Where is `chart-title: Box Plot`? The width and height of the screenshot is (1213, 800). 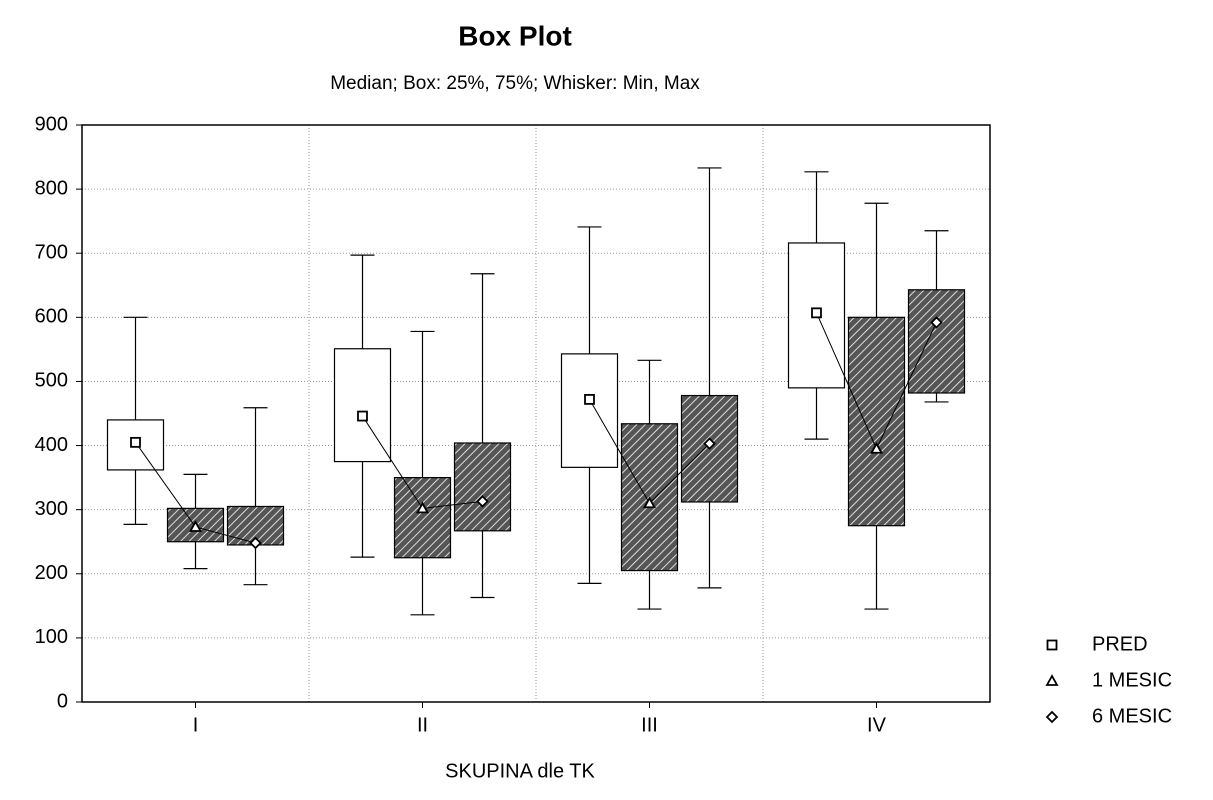 chart-title: Box Plot is located at coordinates (515, 35).